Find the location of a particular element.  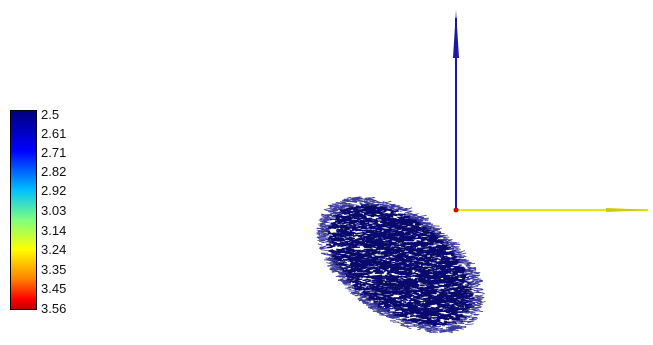

colorbar-label: 2.5 is located at coordinates (50, 114).